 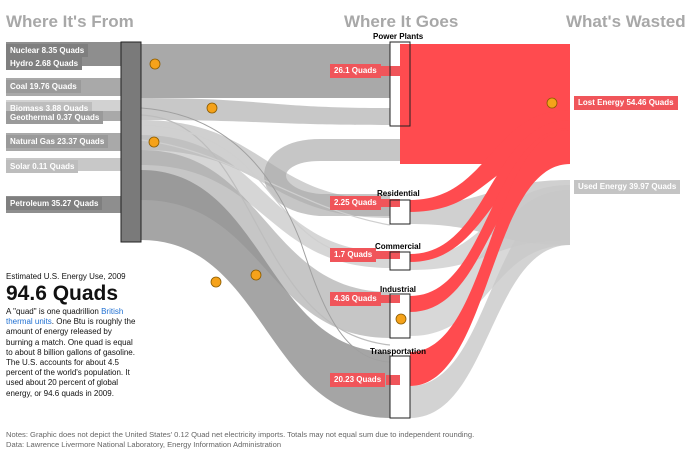 I want to click on source-label-nuclear: Nuclear 8.35 Quads, so click(x=47, y=50).